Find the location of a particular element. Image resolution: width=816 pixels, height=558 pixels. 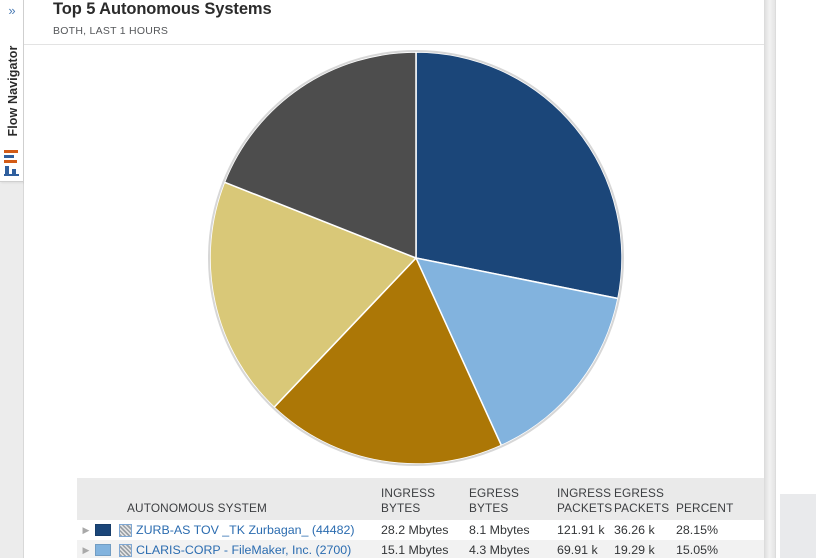

chevrons-right-icon: » is located at coordinates (12, 10).